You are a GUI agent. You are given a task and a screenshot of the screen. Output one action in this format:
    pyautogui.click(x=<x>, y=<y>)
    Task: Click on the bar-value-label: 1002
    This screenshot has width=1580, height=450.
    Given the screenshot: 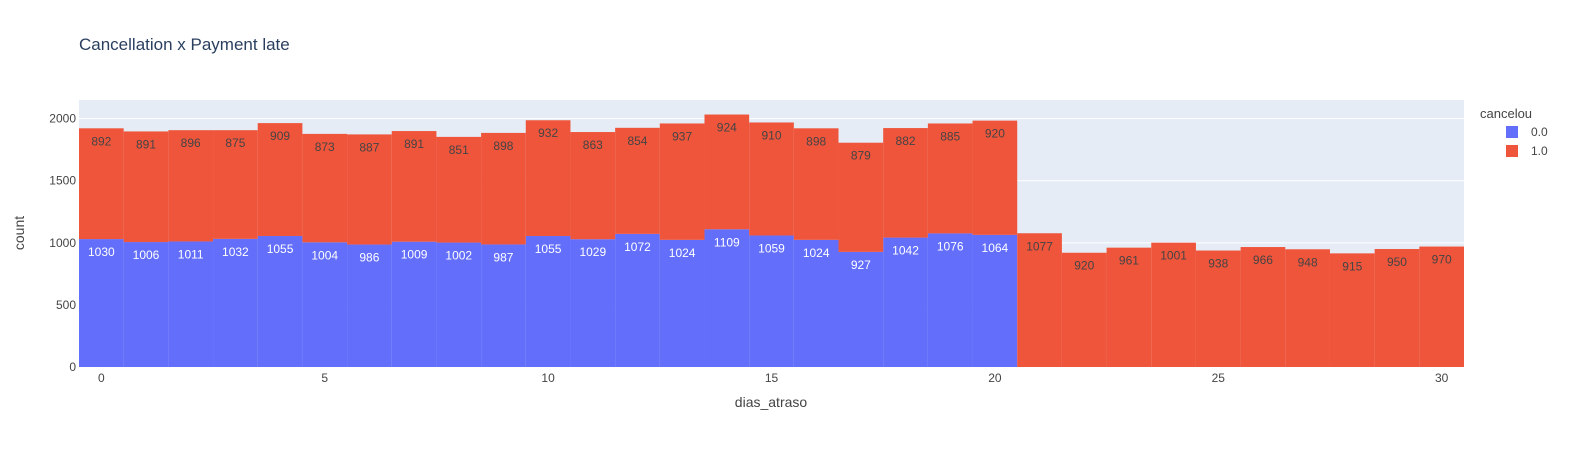 What is the action you would take?
    pyautogui.click(x=458, y=256)
    